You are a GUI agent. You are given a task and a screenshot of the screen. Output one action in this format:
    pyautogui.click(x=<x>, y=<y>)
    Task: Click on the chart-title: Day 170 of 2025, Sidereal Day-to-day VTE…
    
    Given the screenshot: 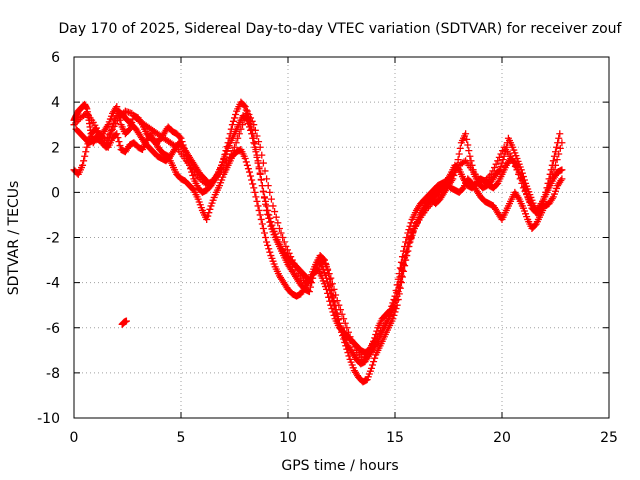 What is the action you would take?
    pyautogui.click(x=341, y=29)
    